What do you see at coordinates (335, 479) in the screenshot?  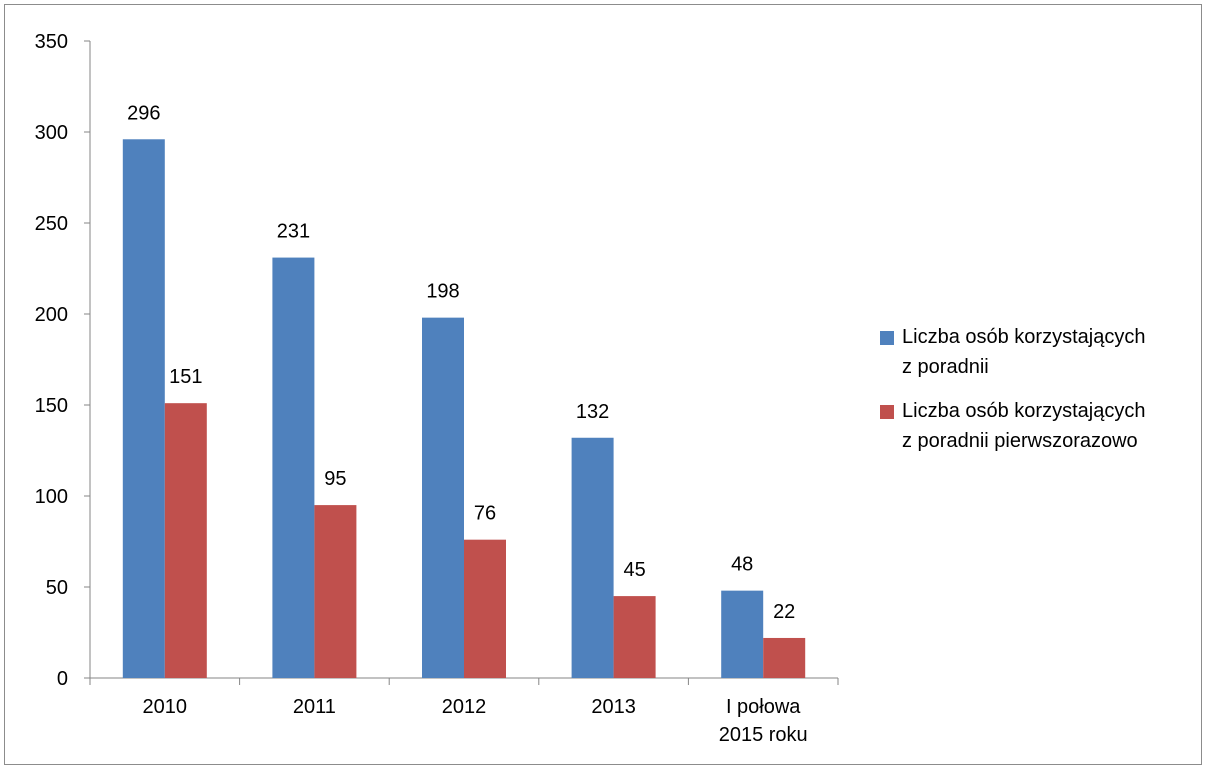 I see `data-label-series-2: 95` at bounding box center [335, 479].